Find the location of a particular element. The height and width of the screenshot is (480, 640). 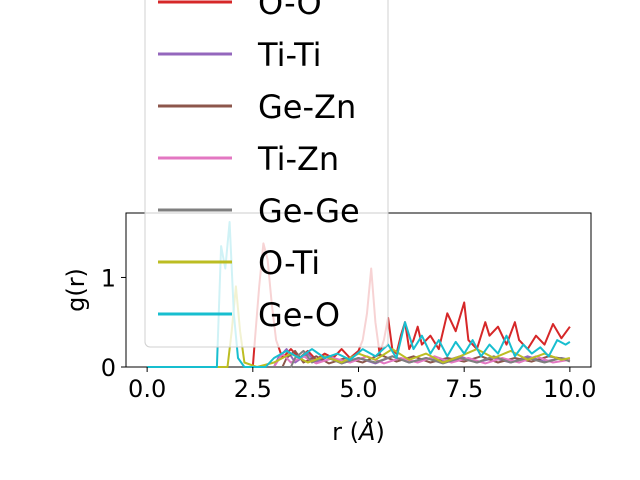

x-axis-label: r (Å) is located at coordinates (358, 431).